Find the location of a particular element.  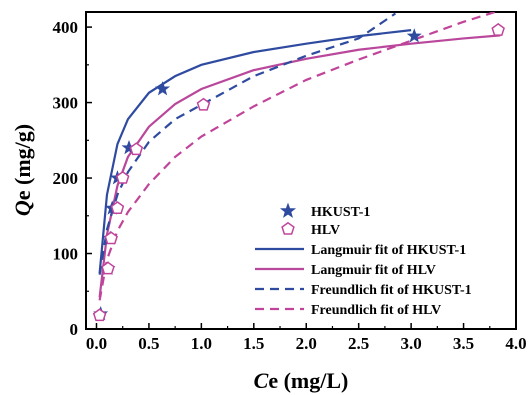

y-tick-label: 200 is located at coordinates (66, 178).